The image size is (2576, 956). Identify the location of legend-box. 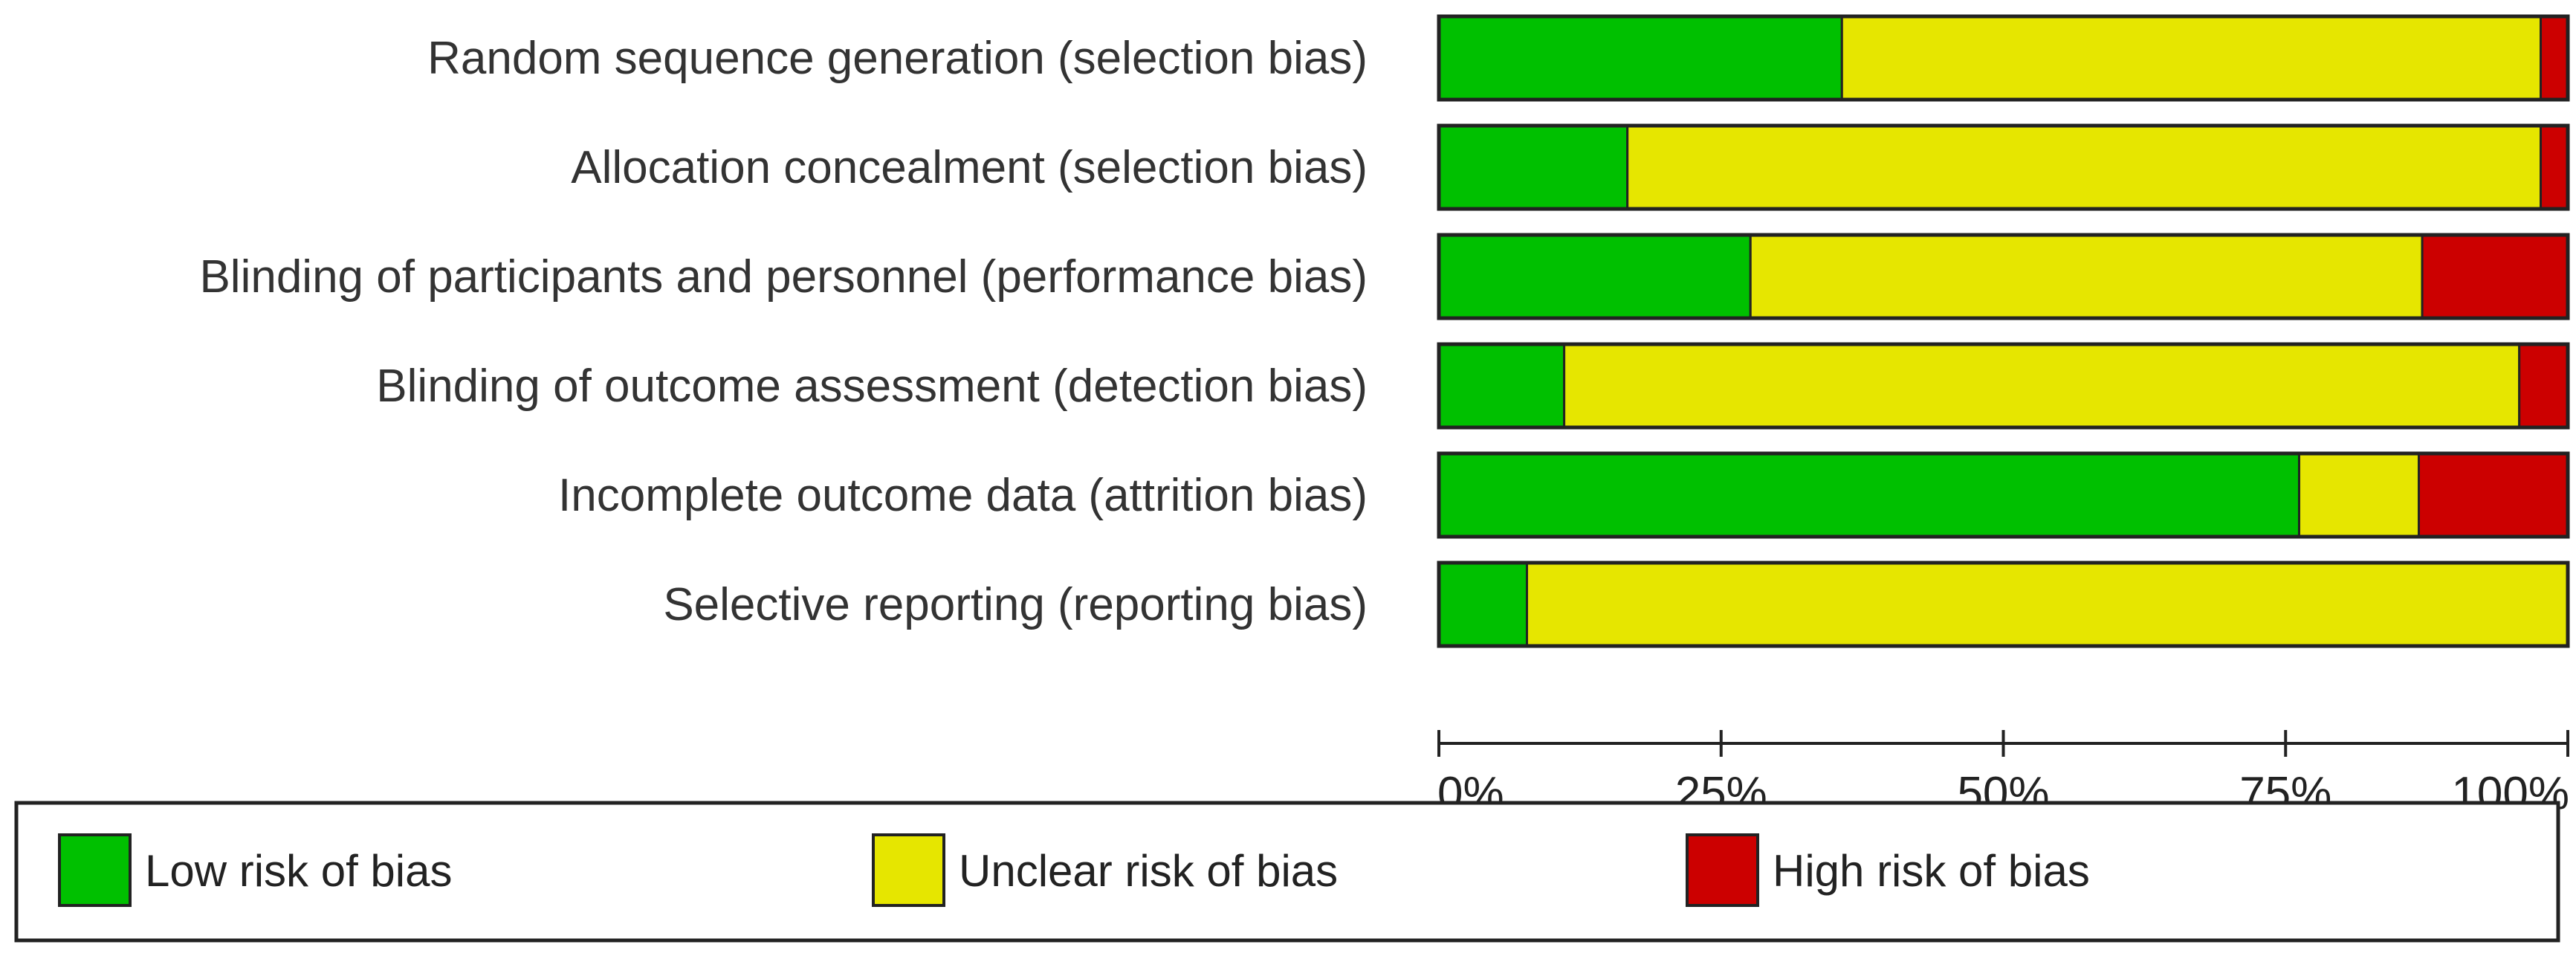
(1287, 872).